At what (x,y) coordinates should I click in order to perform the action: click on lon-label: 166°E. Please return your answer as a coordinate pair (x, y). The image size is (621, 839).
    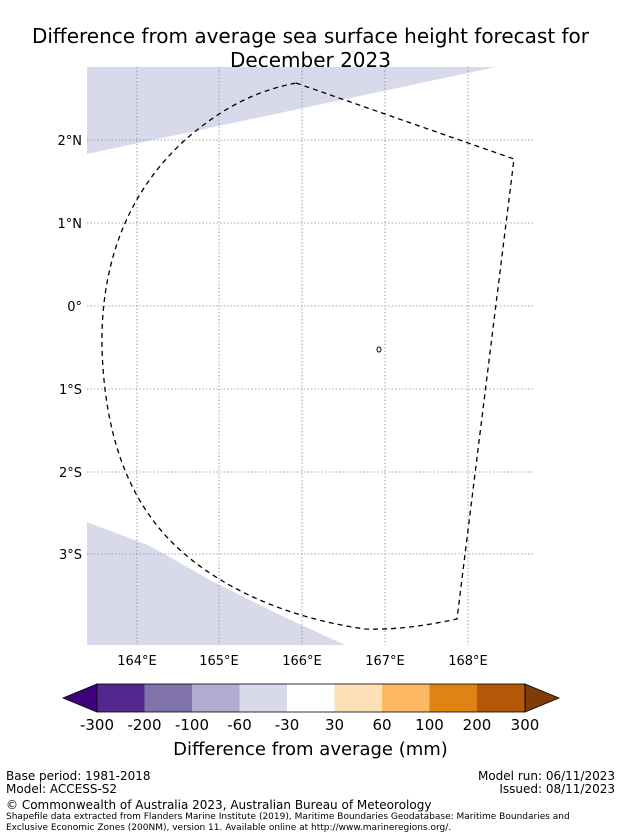
    Looking at the image, I should click on (302, 661).